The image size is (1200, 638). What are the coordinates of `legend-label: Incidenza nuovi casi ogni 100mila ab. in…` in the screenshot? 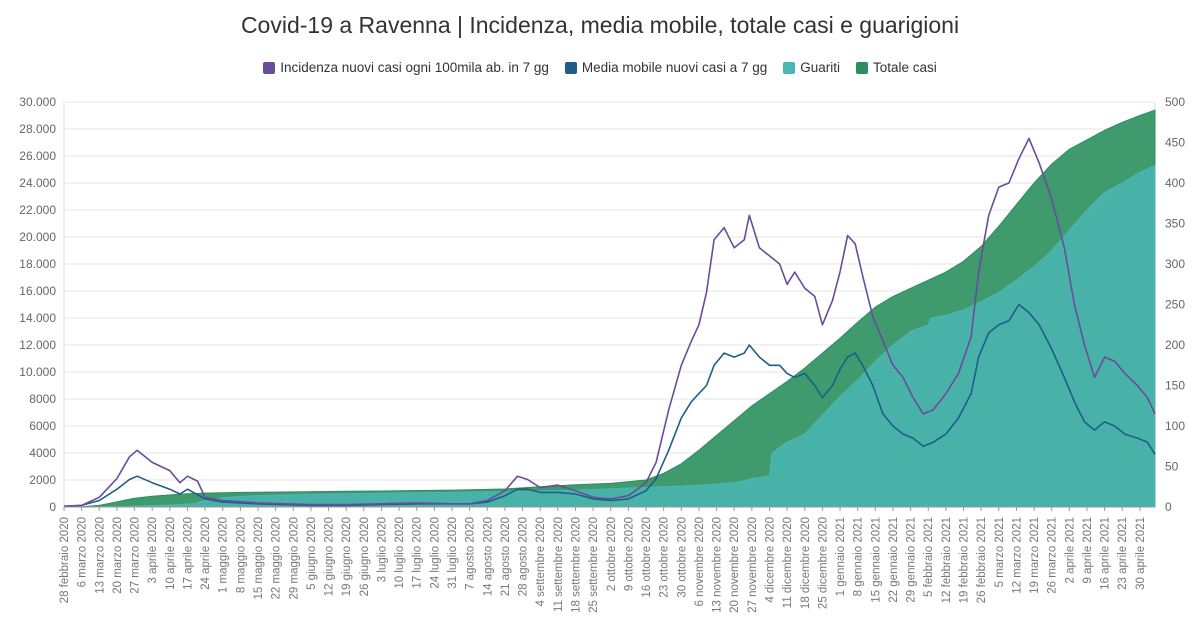 It's located at (414, 67).